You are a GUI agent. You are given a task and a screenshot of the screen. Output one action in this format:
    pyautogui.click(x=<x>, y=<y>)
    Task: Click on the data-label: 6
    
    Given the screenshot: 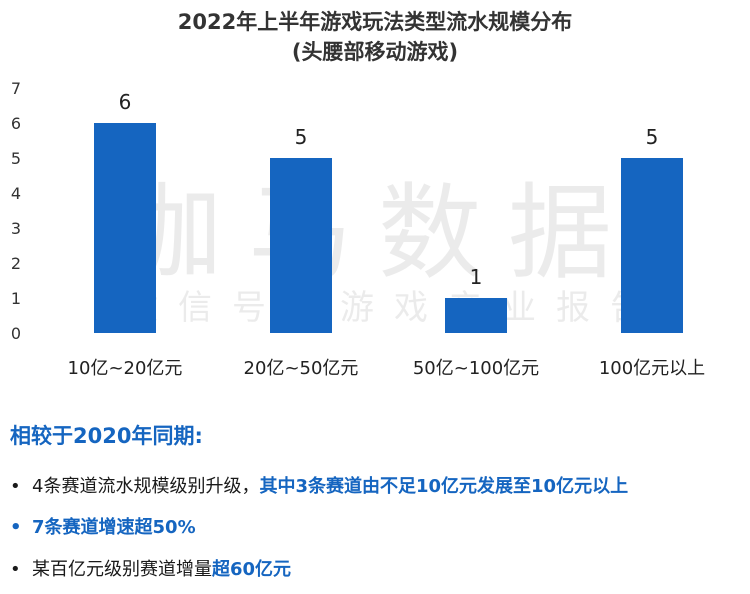 What is the action you would take?
    pyautogui.click(x=125, y=102)
    